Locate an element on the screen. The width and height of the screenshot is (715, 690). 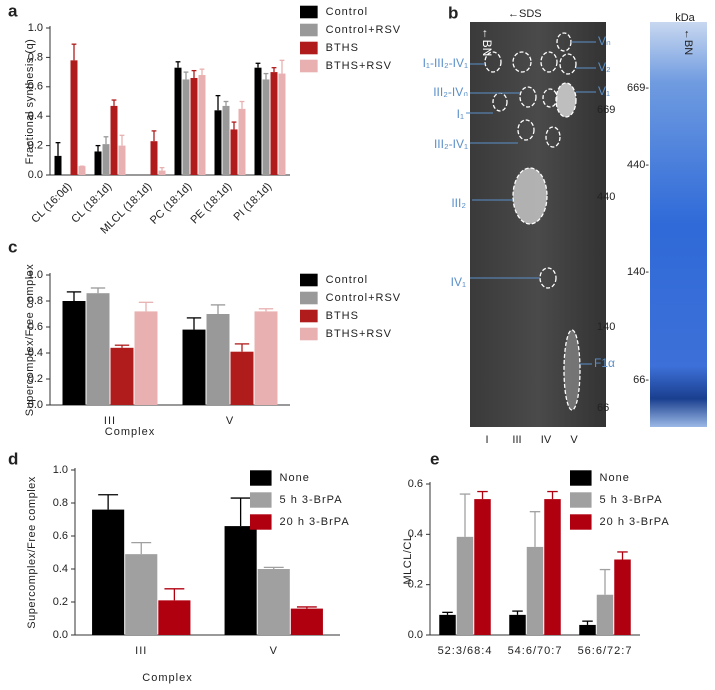
sds-label: ←SDS is located at coordinates (525, 14).